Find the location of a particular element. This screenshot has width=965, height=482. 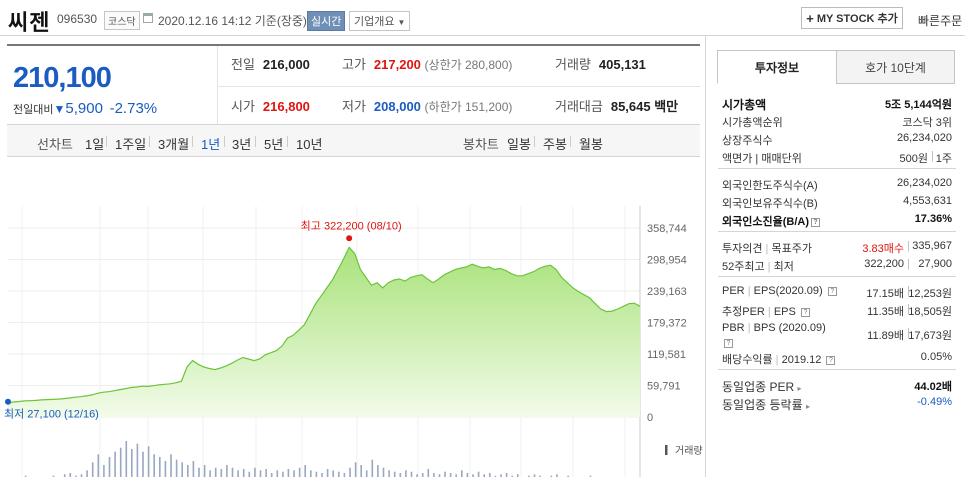

dividend-row: 배당수익률 | 2019.12 ? 0.05% is located at coordinates (837, 358).